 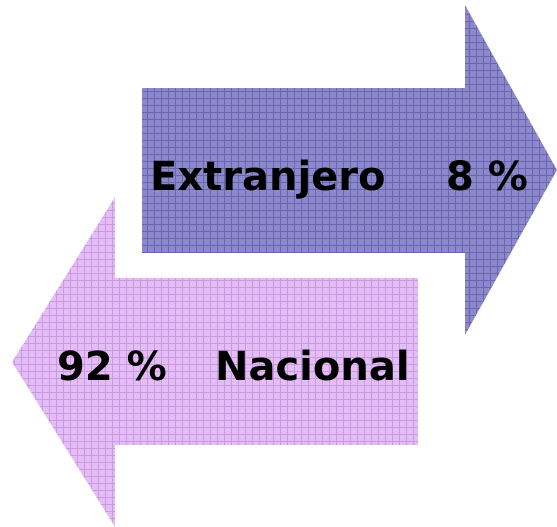 What do you see at coordinates (487, 177) in the screenshot?
I see `value: 8 %` at bounding box center [487, 177].